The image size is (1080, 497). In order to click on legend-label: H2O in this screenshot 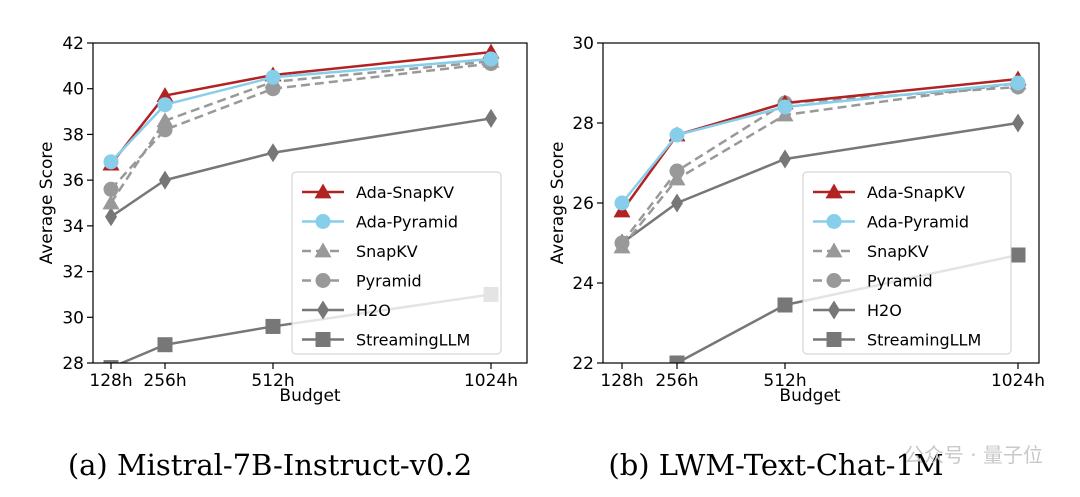, I will do `click(373, 310)`.